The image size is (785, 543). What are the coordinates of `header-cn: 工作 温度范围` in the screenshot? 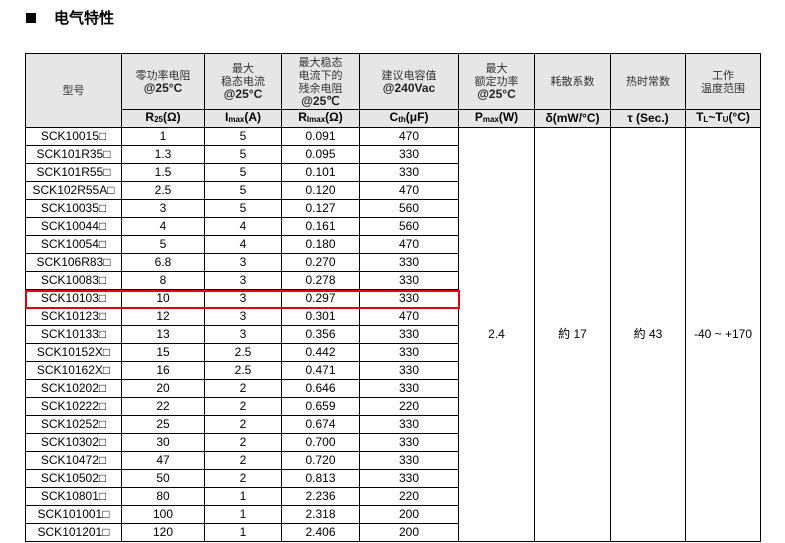 It's located at (723, 81).